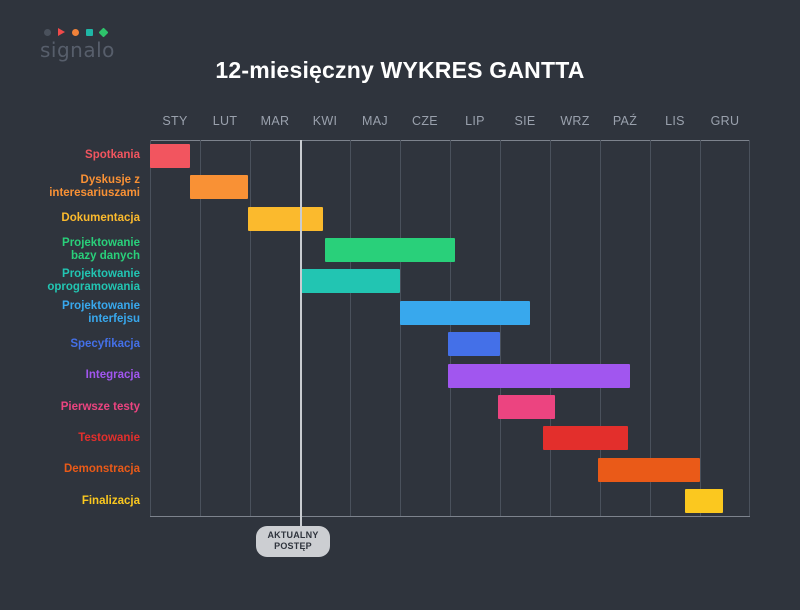 This screenshot has height=610, width=800. Describe the element at coordinates (89, 32) in the screenshot. I see `logo-square-teal` at that location.